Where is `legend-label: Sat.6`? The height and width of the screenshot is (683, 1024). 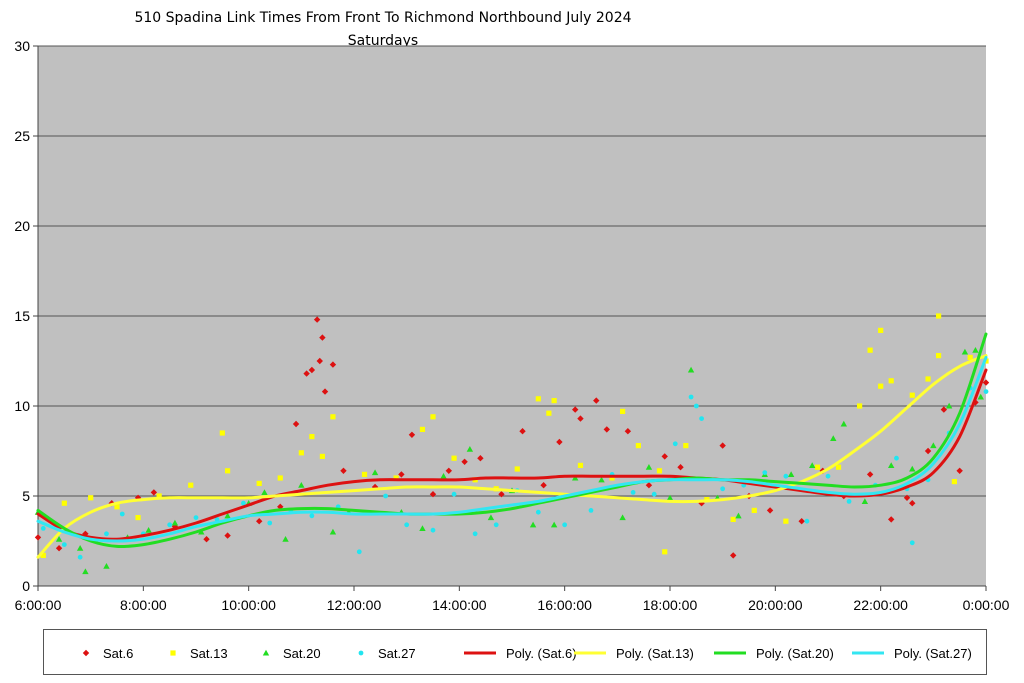 legend-label: Sat.6 is located at coordinates (118, 653).